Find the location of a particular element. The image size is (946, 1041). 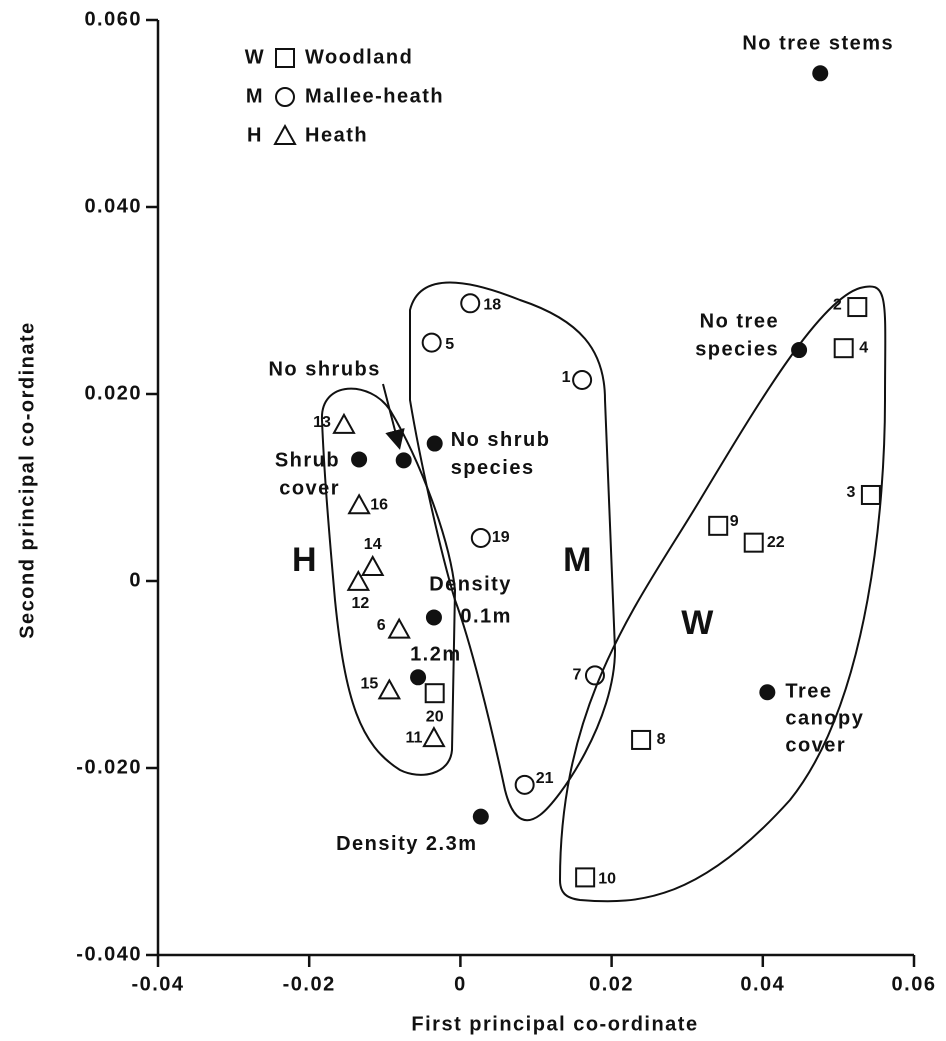

point-label: 22 is located at coordinates (776, 542).